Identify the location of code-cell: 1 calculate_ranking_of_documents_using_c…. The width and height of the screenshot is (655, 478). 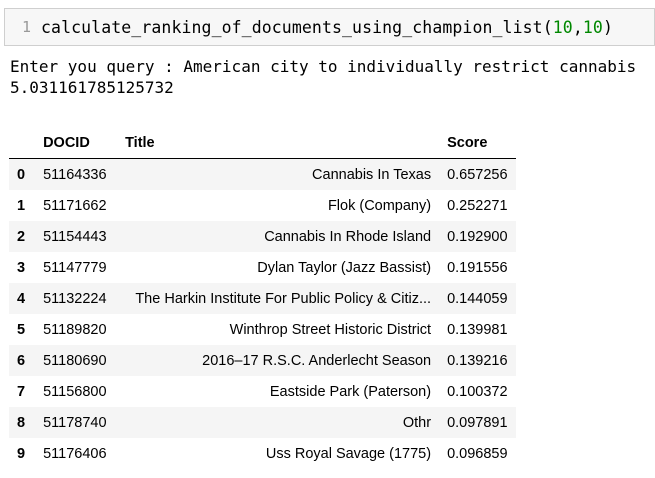
(329, 27).